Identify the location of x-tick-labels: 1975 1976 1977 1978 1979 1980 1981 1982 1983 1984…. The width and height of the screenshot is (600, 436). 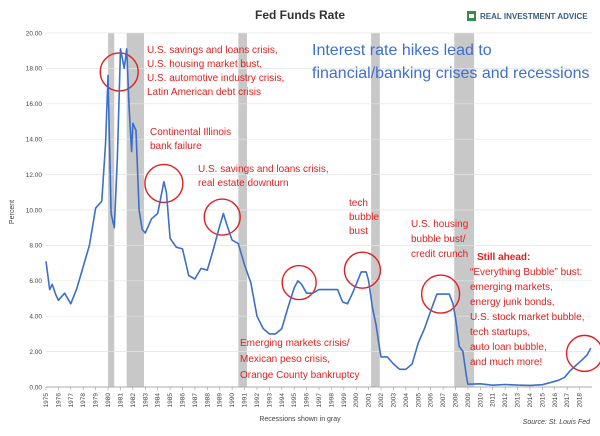
(313, 397).